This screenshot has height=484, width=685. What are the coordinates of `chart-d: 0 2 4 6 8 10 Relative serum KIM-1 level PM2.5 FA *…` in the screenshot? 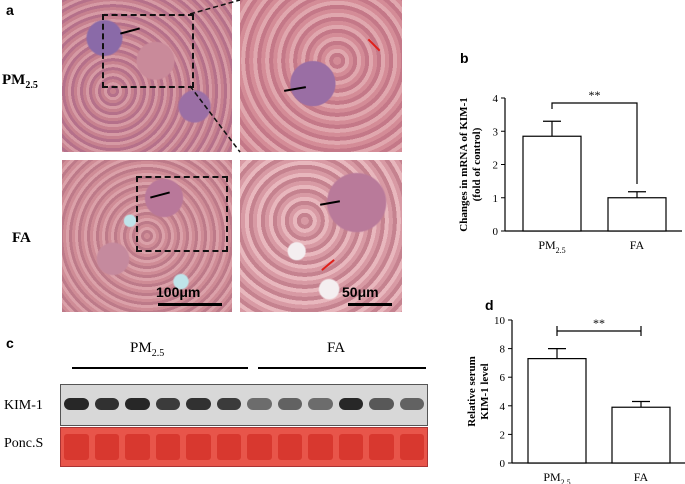 It's located at (575, 399).